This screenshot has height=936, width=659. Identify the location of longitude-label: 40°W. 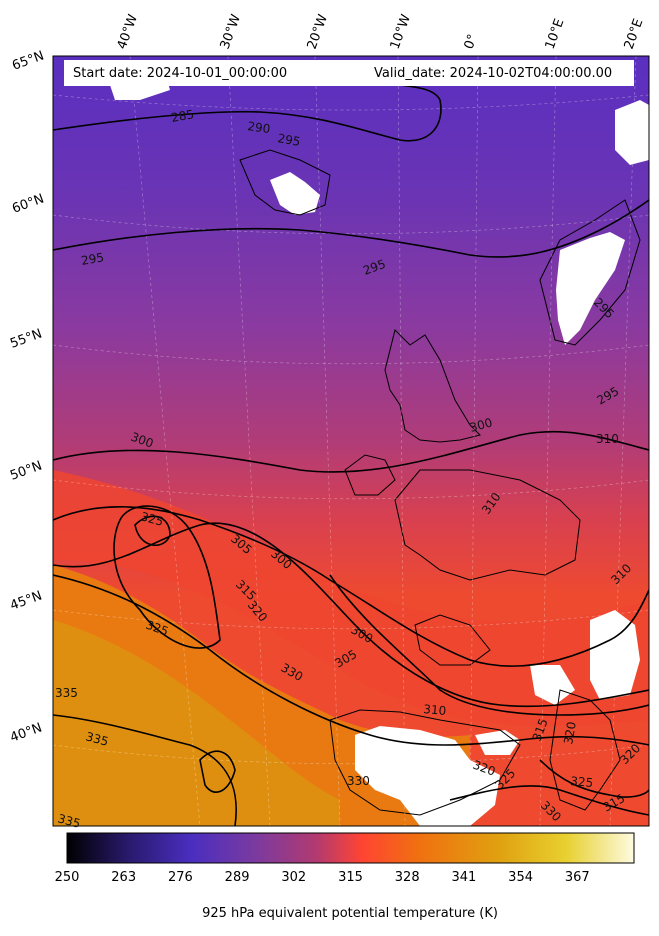
(128, 31).